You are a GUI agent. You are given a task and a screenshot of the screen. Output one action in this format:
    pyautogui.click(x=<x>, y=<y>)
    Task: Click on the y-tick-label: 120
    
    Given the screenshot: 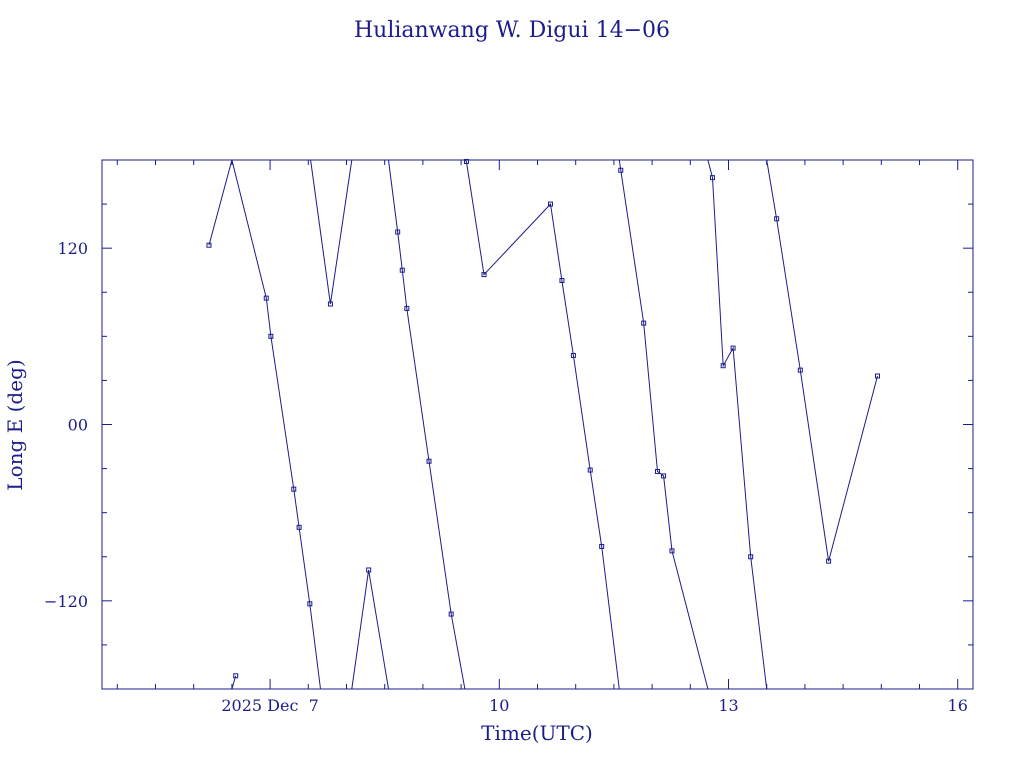 What is the action you would take?
    pyautogui.click(x=72, y=248)
    